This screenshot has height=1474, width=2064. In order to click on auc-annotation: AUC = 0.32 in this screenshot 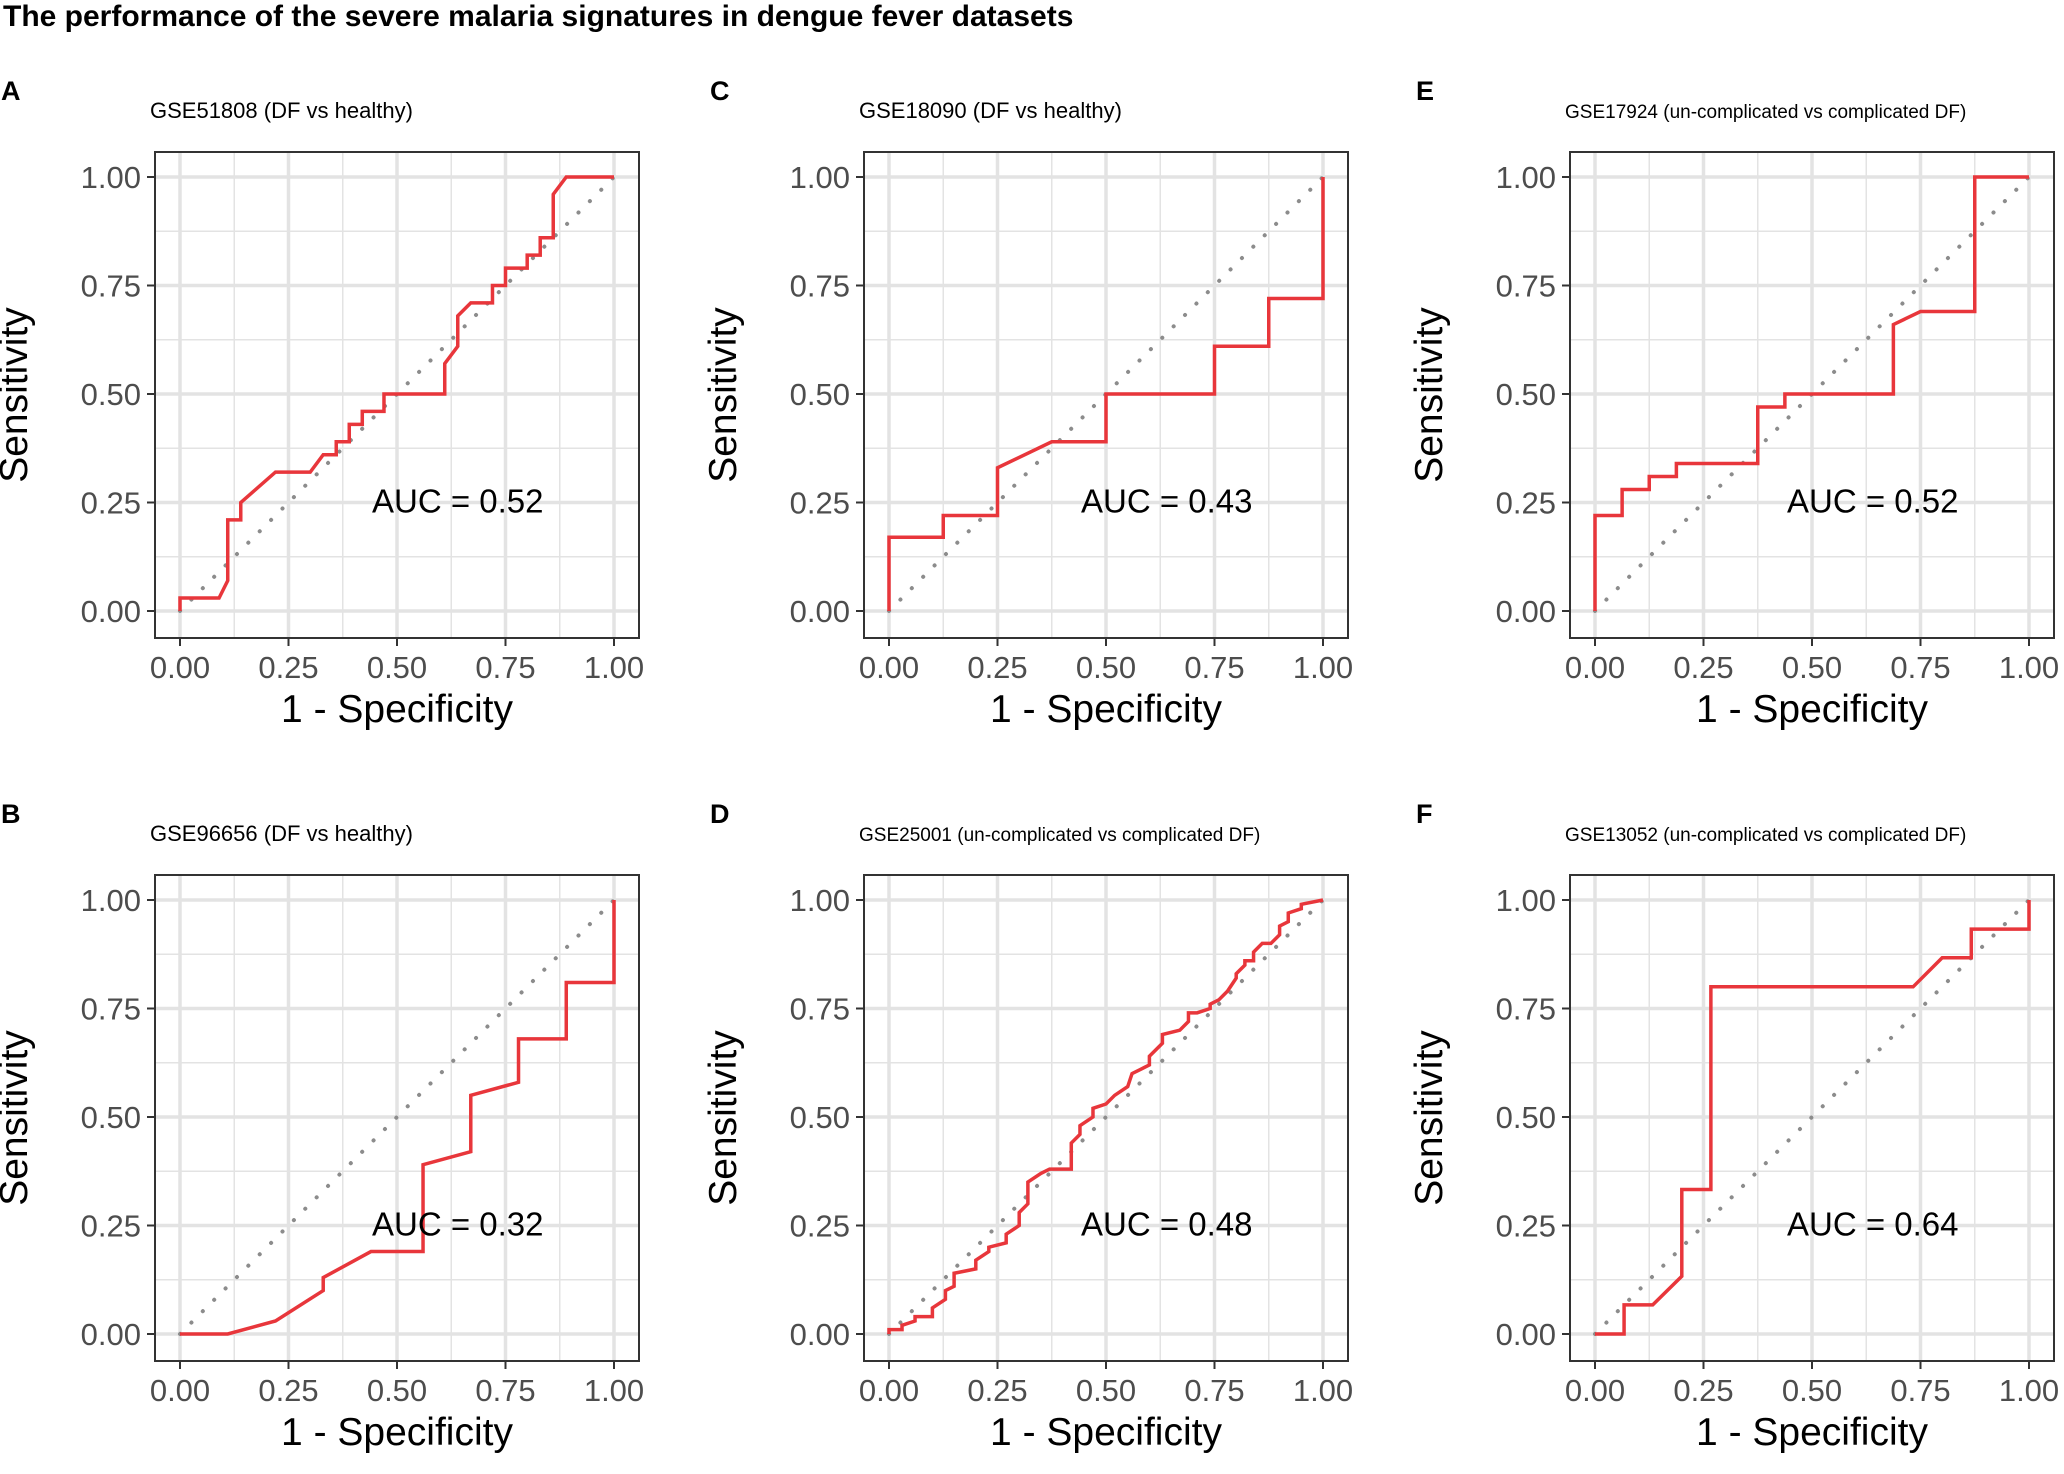, I will do `click(458, 1224)`.